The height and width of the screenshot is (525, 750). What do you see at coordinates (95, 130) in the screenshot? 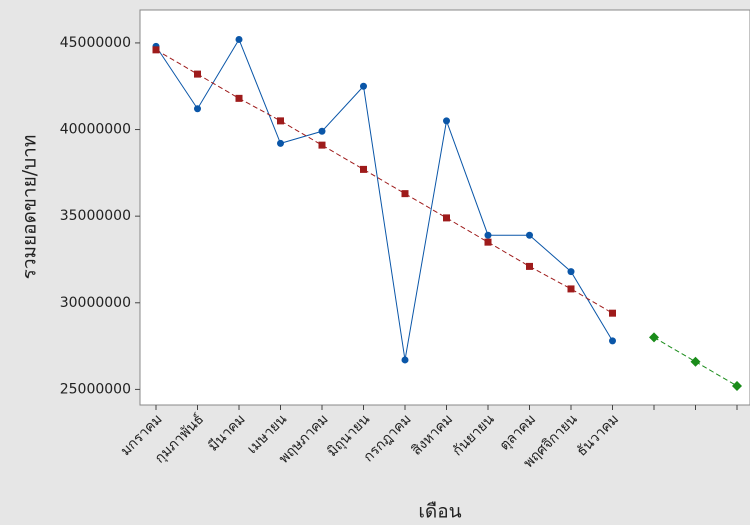
I see `y-tick-label: 40000000` at bounding box center [95, 130].